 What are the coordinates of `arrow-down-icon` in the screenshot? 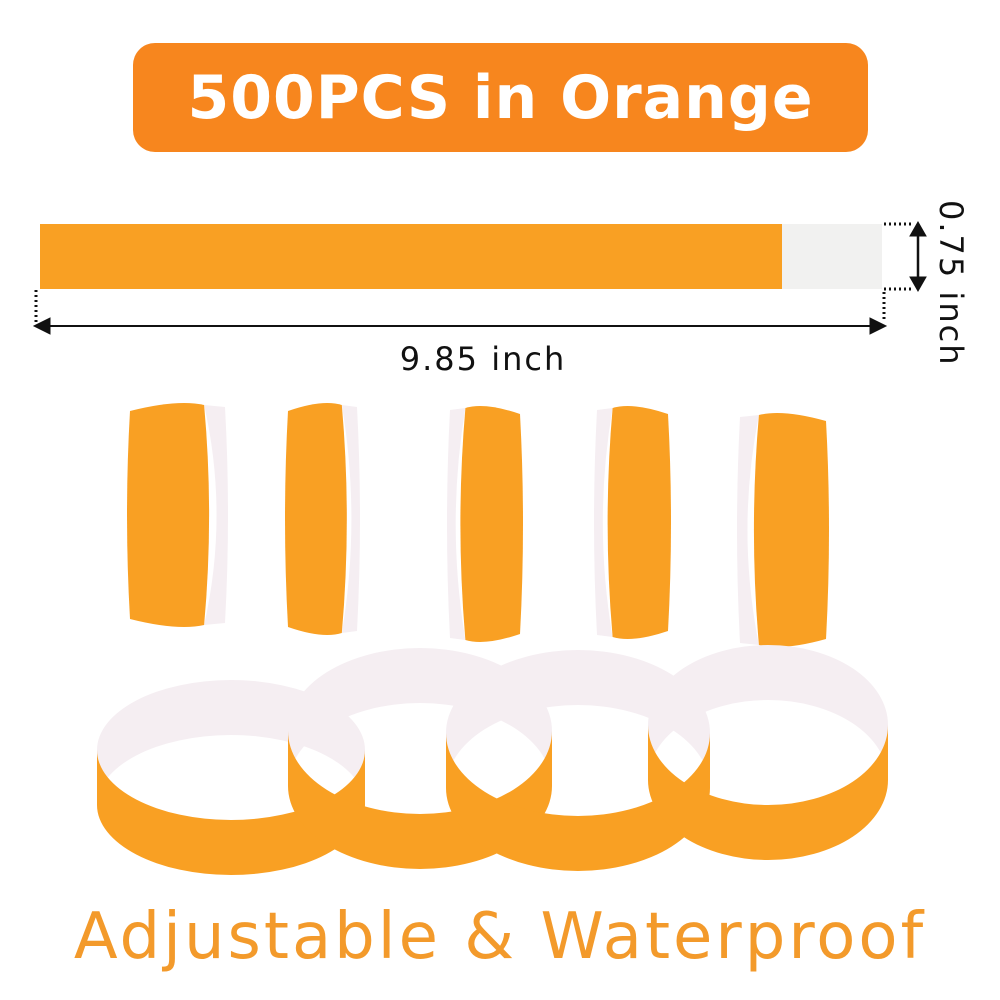 It's located at (918, 284).